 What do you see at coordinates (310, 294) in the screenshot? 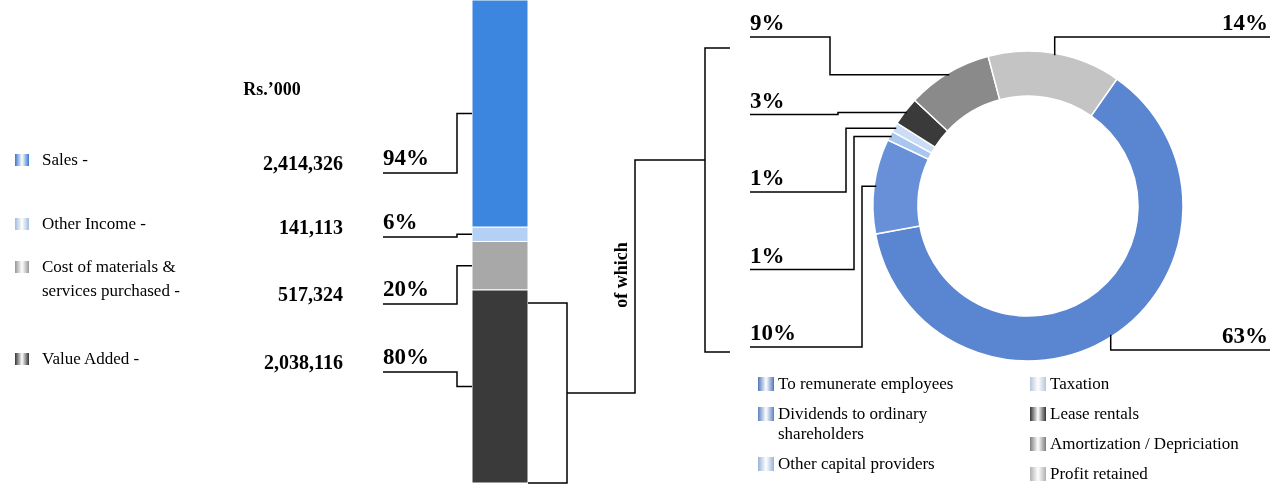
I see `text: 517,324` at bounding box center [310, 294].